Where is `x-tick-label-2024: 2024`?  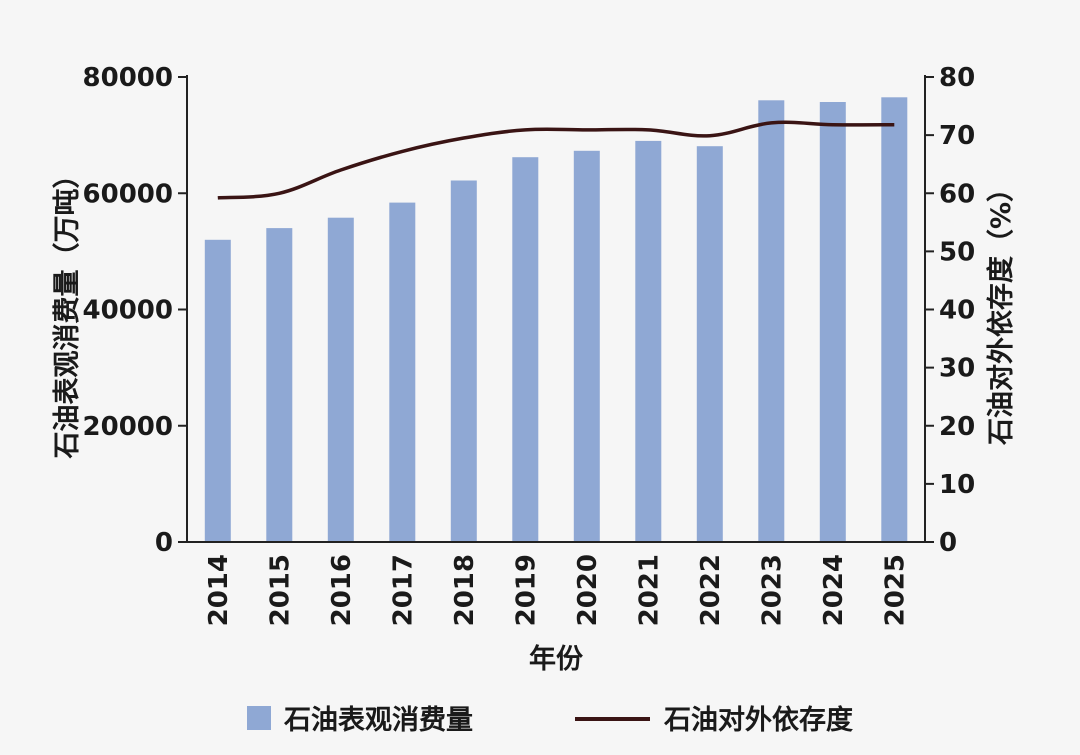
x-tick-label-2024: 2024 is located at coordinates (834, 590).